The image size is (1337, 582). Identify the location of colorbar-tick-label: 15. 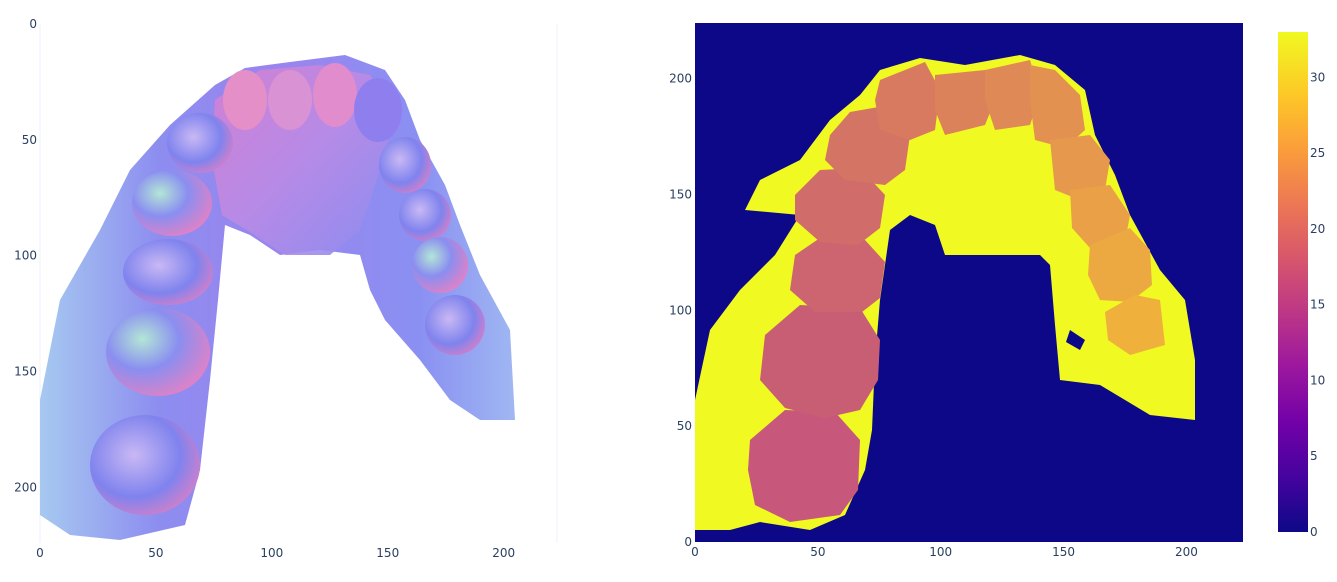
(1317, 305).